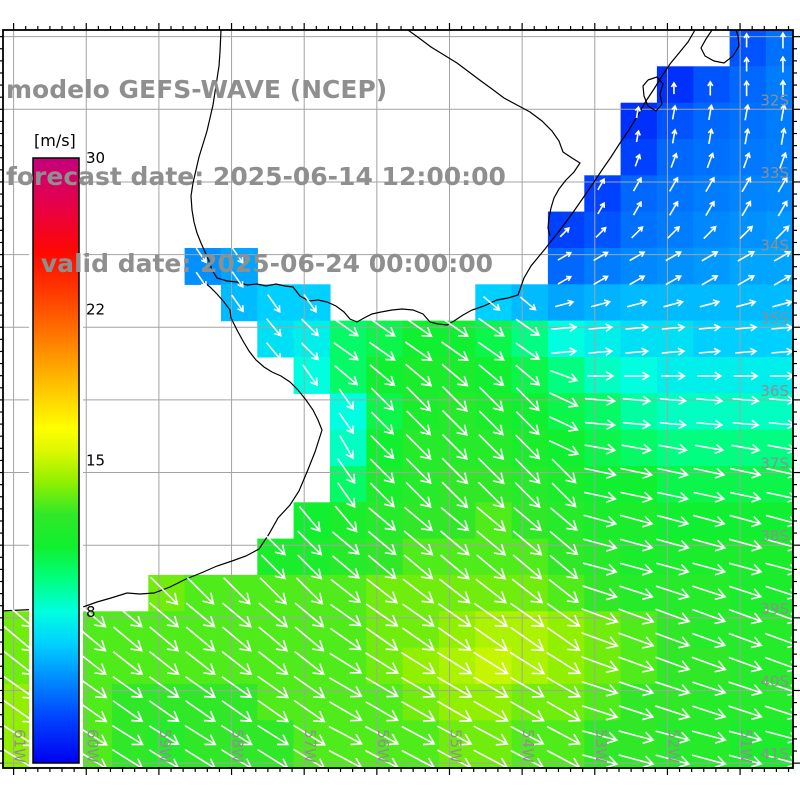 The height and width of the screenshot is (800, 800). What do you see at coordinates (653, 94) in the screenshot?
I see `coastline` at bounding box center [653, 94].